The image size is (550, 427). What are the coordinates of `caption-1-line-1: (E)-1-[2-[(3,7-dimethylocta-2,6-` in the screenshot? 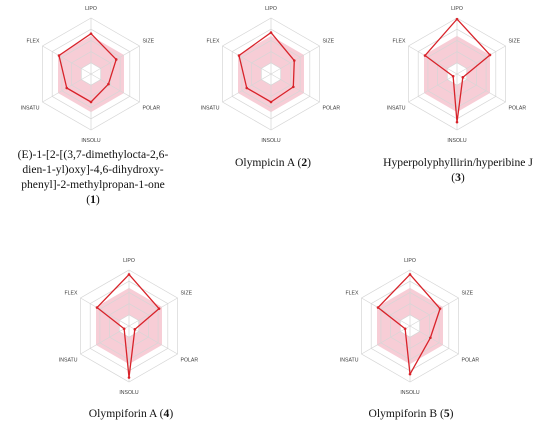 It's located at (93, 154).